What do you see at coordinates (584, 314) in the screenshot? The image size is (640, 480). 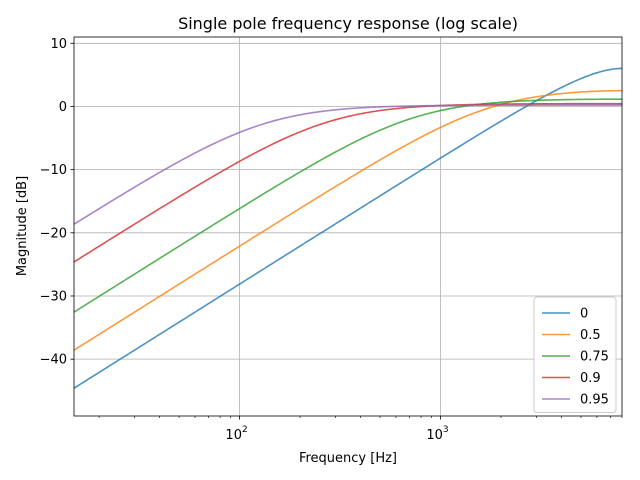 I see `legend-label: 0` at bounding box center [584, 314].